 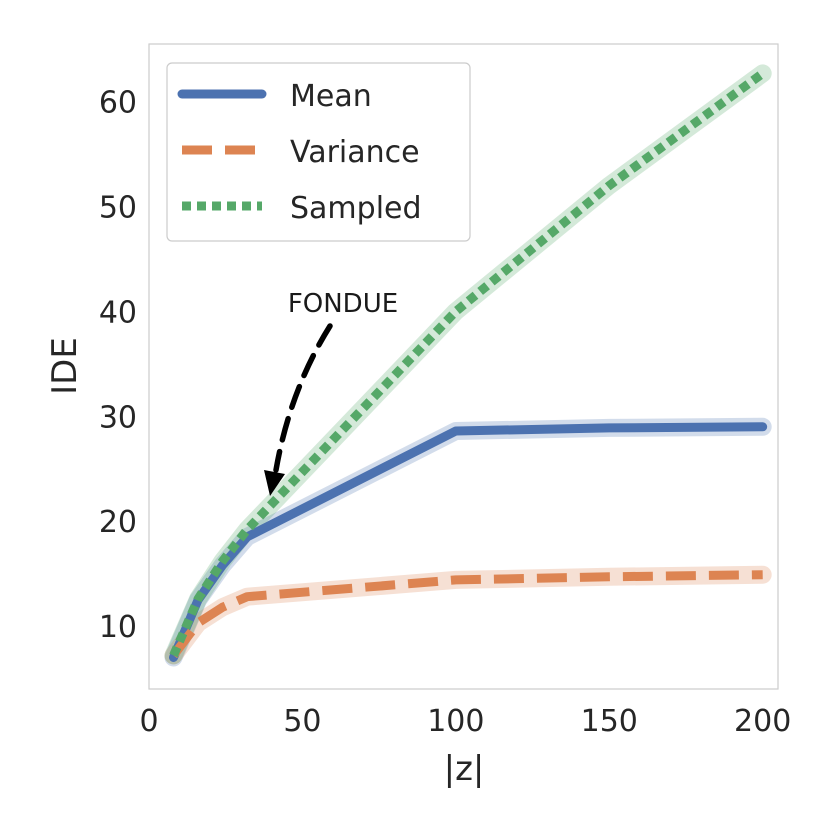 I want to click on x-tick-label: 200, so click(x=762, y=721).